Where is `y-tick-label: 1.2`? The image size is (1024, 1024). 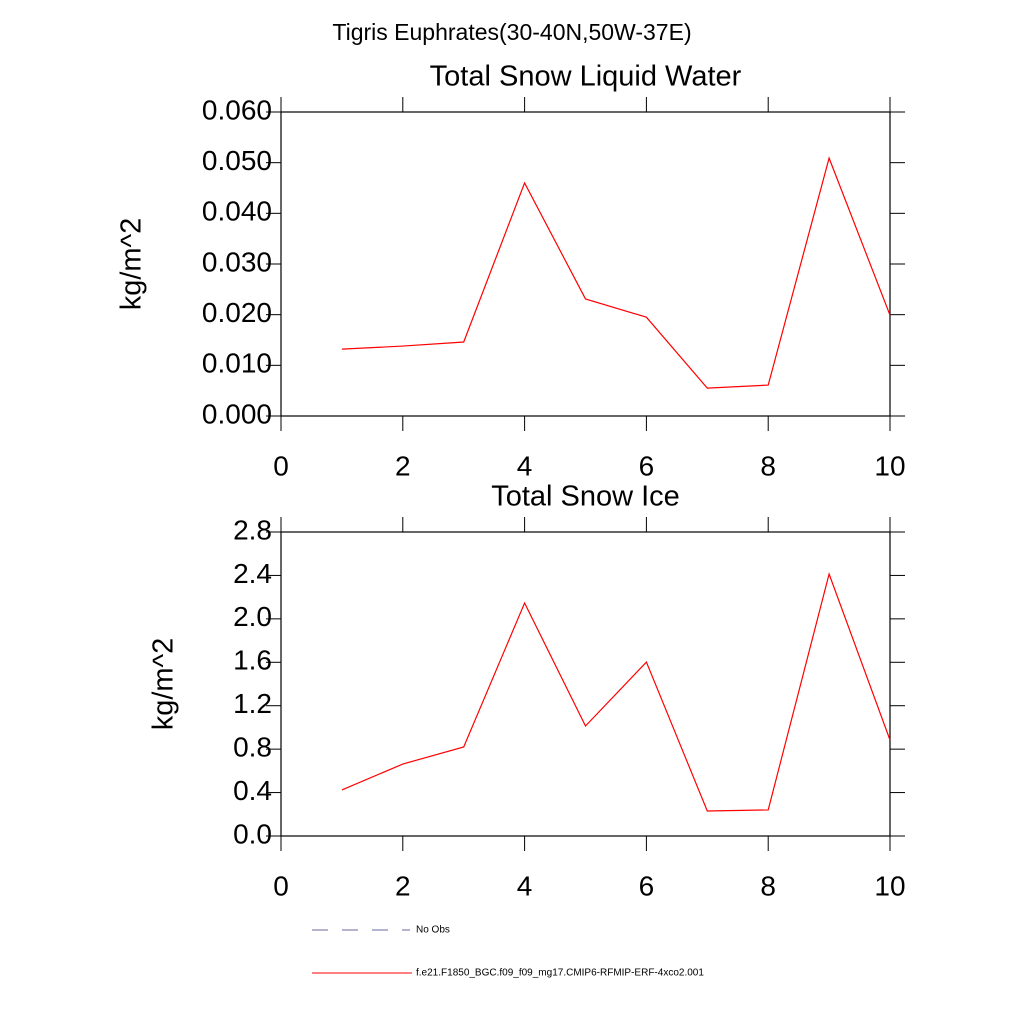 y-tick-label: 1.2 is located at coordinates (252, 703).